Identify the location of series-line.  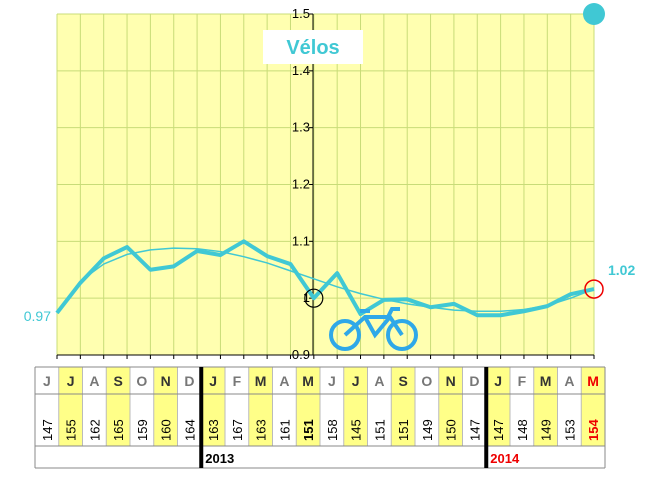
(325, 278).